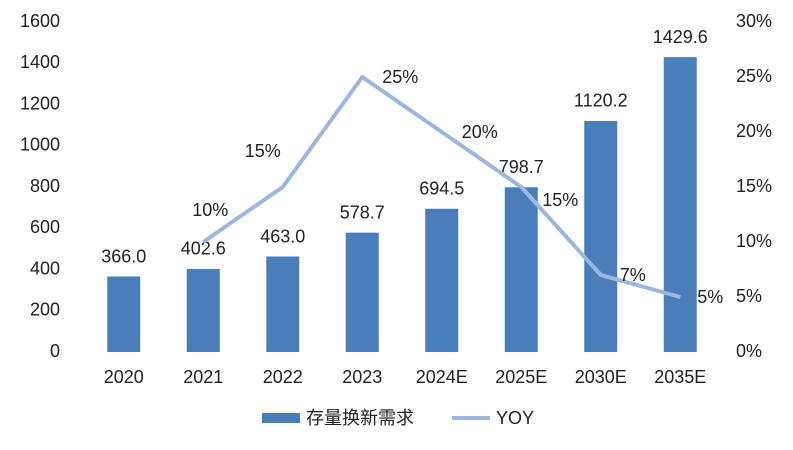  I want to click on x-tick-label: 2023, so click(362, 377).